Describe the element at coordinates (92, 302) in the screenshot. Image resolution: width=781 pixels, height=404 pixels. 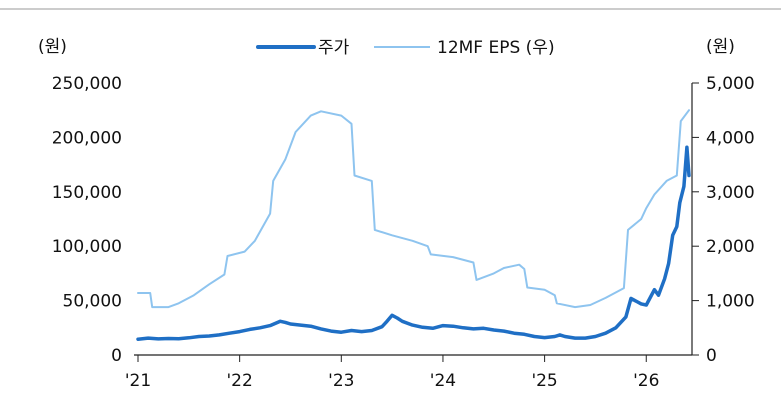
I see `left-tick-label: 50,000` at that location.